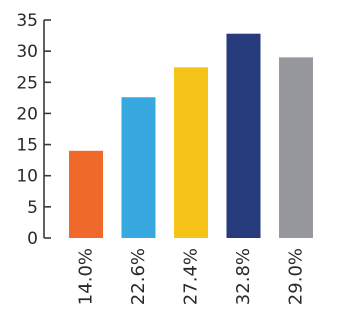 The height and width of the screenshot is (320, 338). What do you see at coordinates (33, 130) in the screenshot?
I see `y-axis: 0 5 10 15 20 25 30 35` at bounding box center [33, 130].